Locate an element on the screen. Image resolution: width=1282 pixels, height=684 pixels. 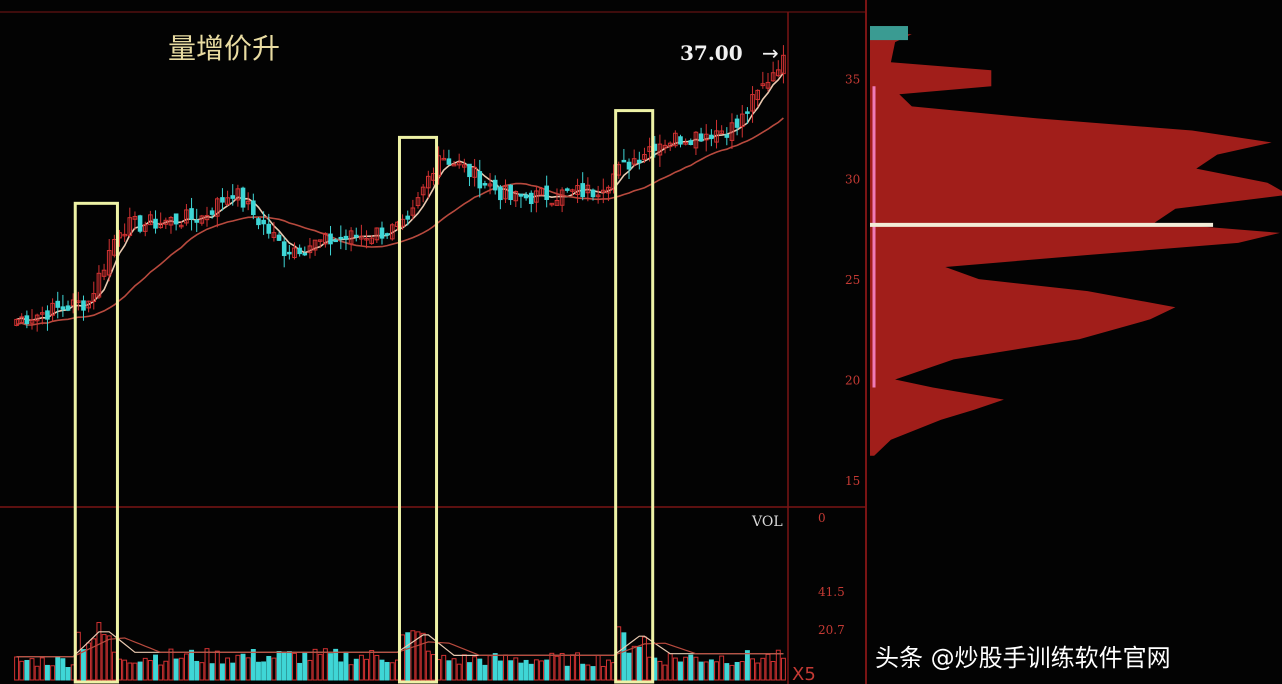
price-tick-label: 20 is located at coordinates (852, 381).